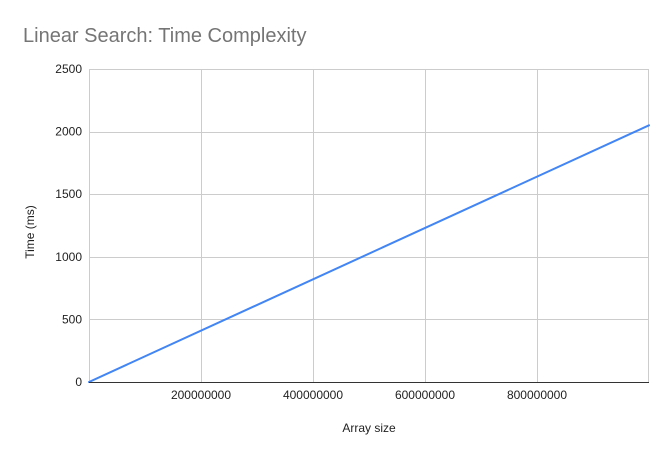  Describe the element at coordinates (68, 132) in the screenshot. I see `y-tick-label: 2000` at that location.